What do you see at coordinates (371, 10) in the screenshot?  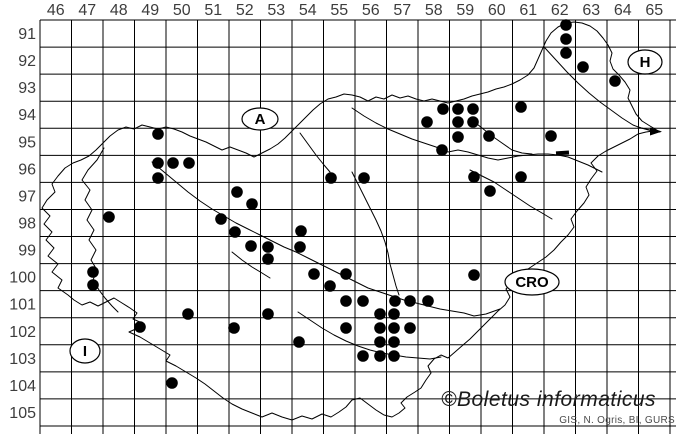 I see `column-label: 56` at bounding box center [371, 10].